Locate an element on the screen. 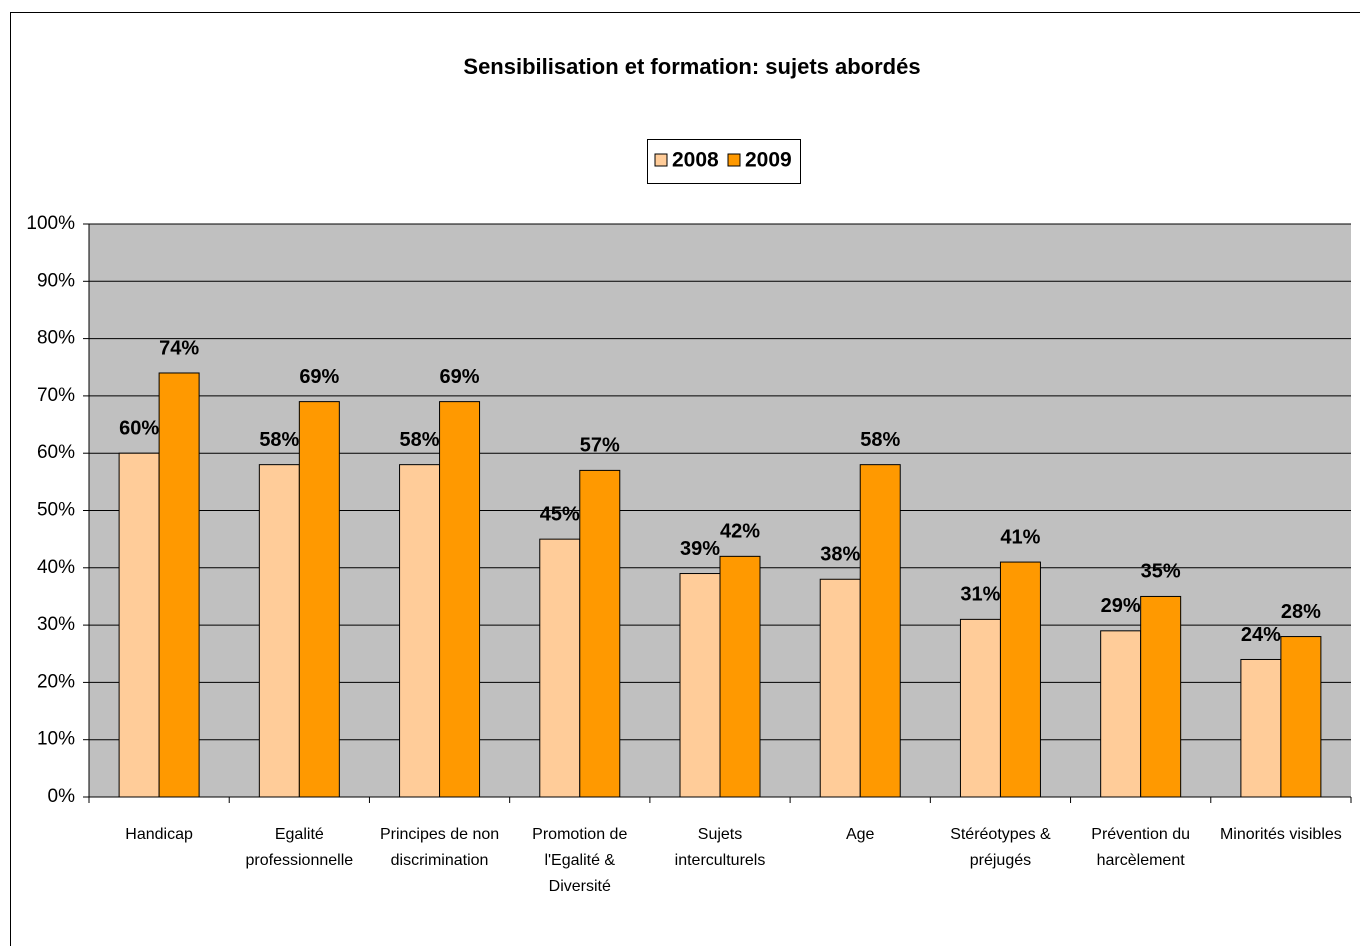  legend-box is located at coordinates (724, 161).